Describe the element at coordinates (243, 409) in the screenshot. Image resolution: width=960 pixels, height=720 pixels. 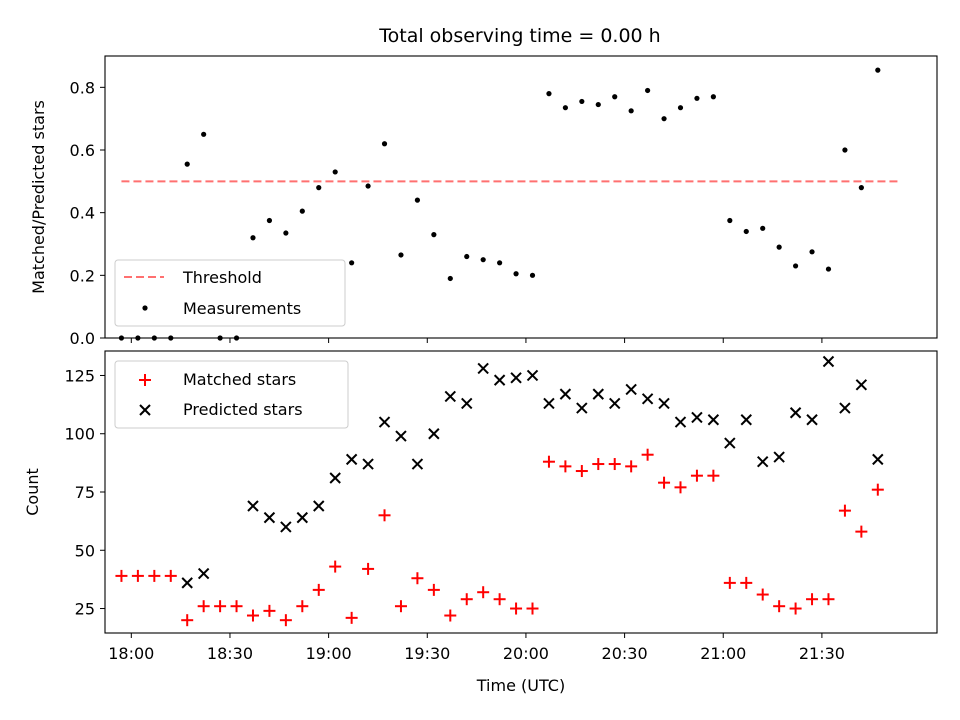
I see `legend-predicted-label: Predicted stars` at that location.